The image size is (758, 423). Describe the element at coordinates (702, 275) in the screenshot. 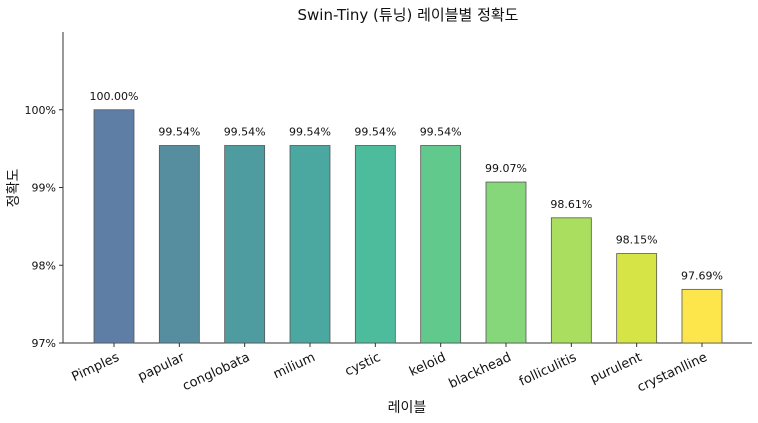

I see `bar-value-label: 97.69%` at that location.